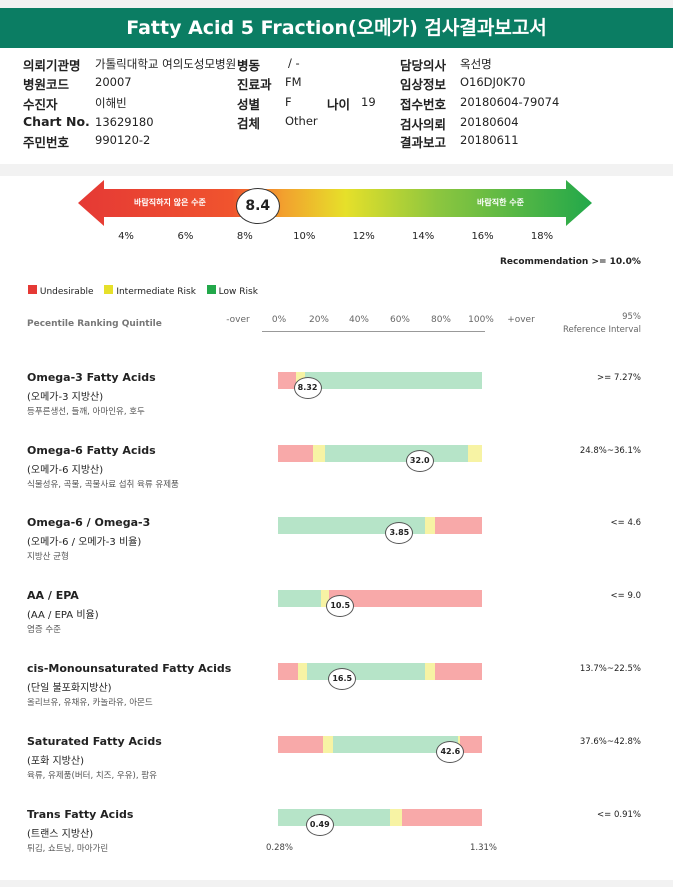 The image size is (673, 887). I want to click on result-subtitle: (단일 불포화지방산), so click(69, 688).